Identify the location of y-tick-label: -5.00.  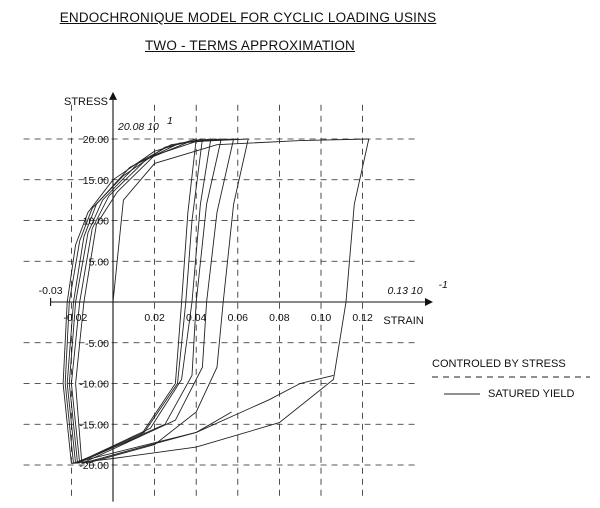
(97, 344).